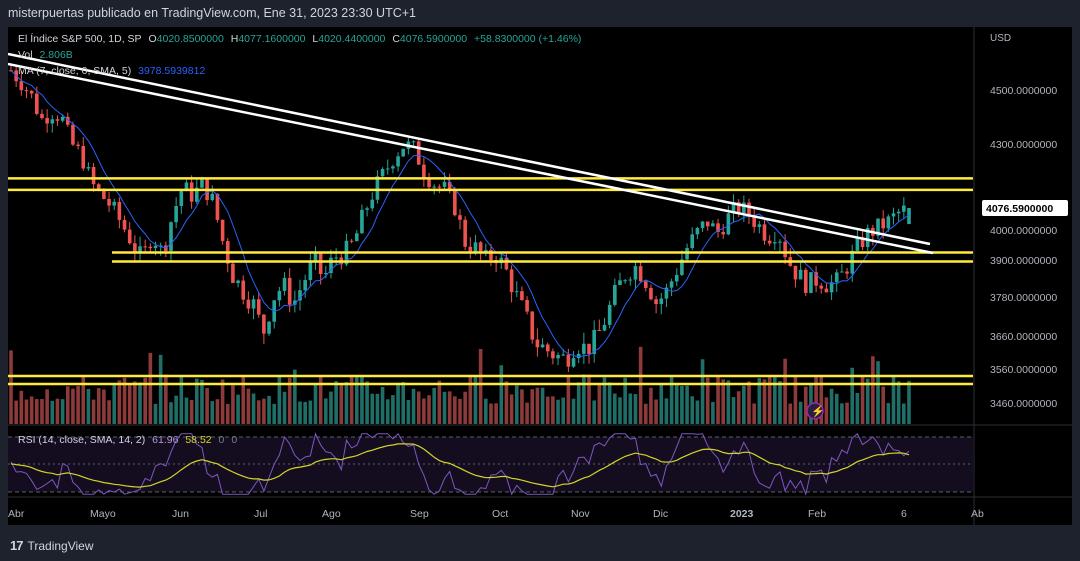 Image resolution: width=1080 pixels, height=561 pixels. I want to click on price-tick-label: 3460.0000000, so click(1023, 404).